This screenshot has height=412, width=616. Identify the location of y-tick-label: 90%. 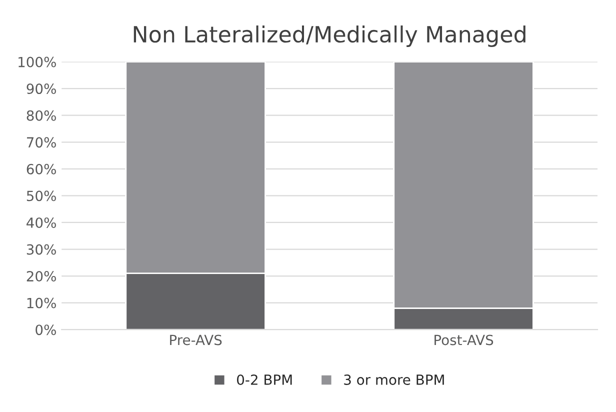
(41, 89).